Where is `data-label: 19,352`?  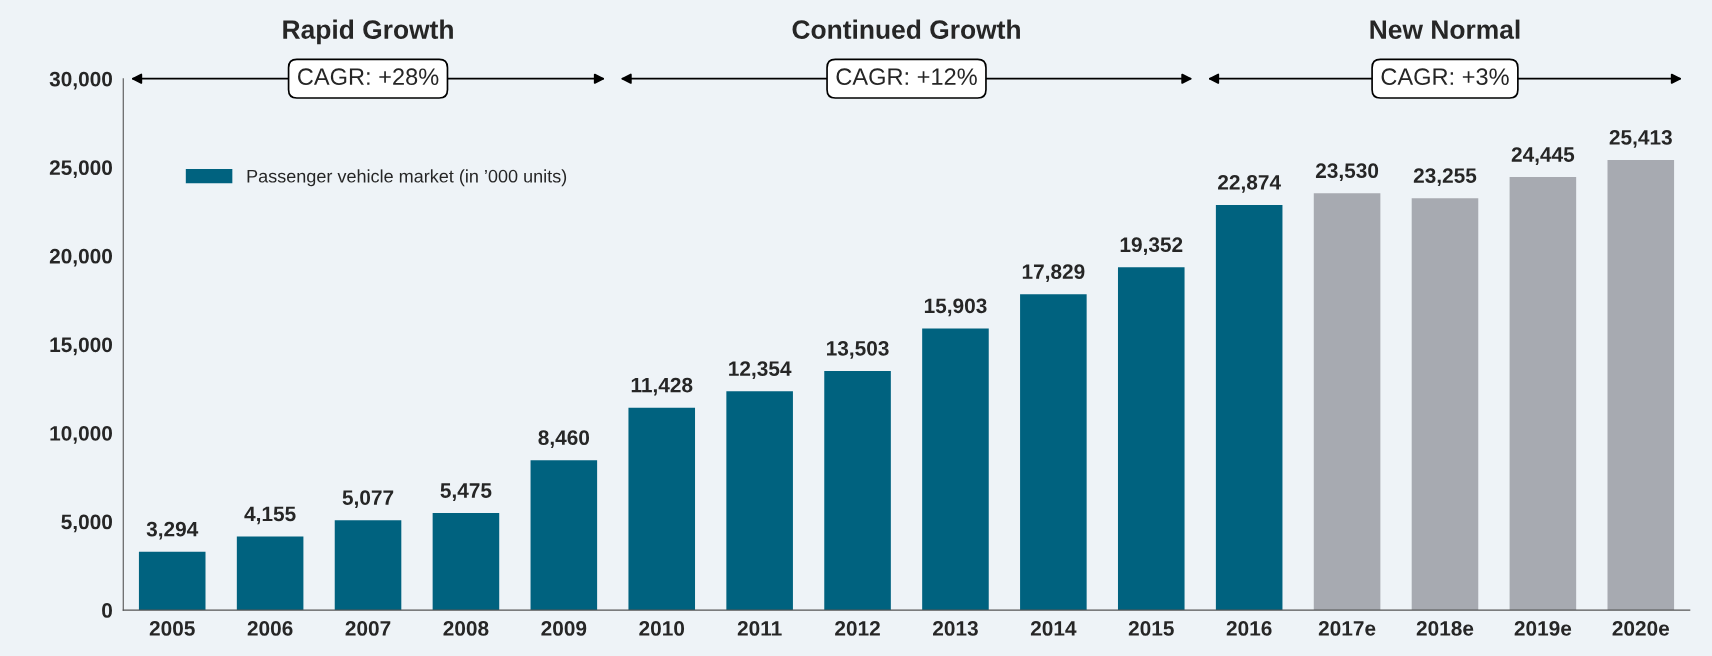 data-label: 19,352 is located at coordinates (1151, 246).